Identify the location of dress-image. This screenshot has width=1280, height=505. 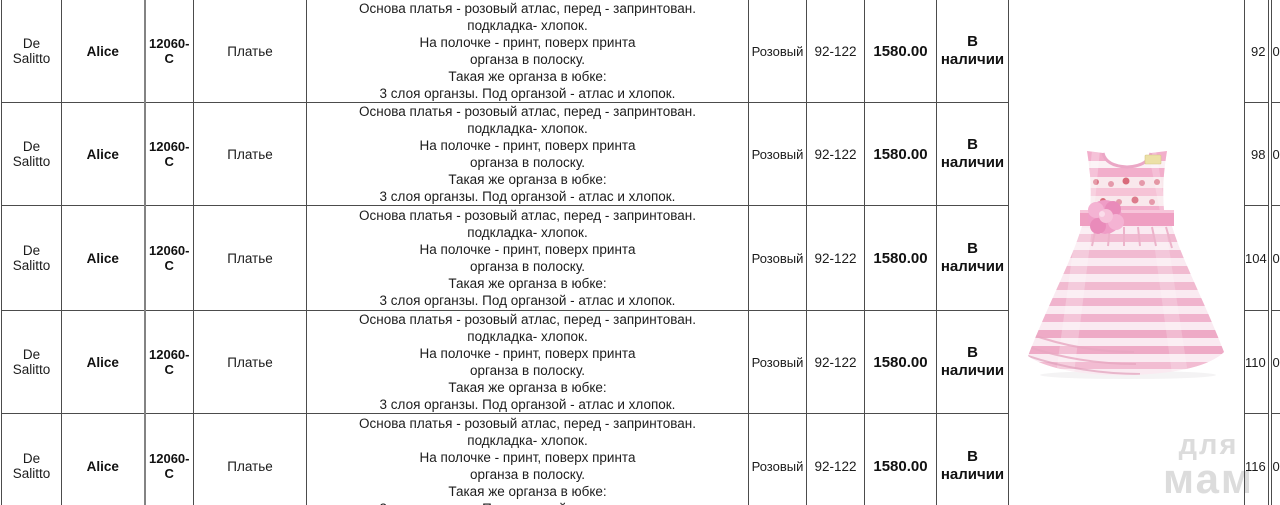
(1125, 264).